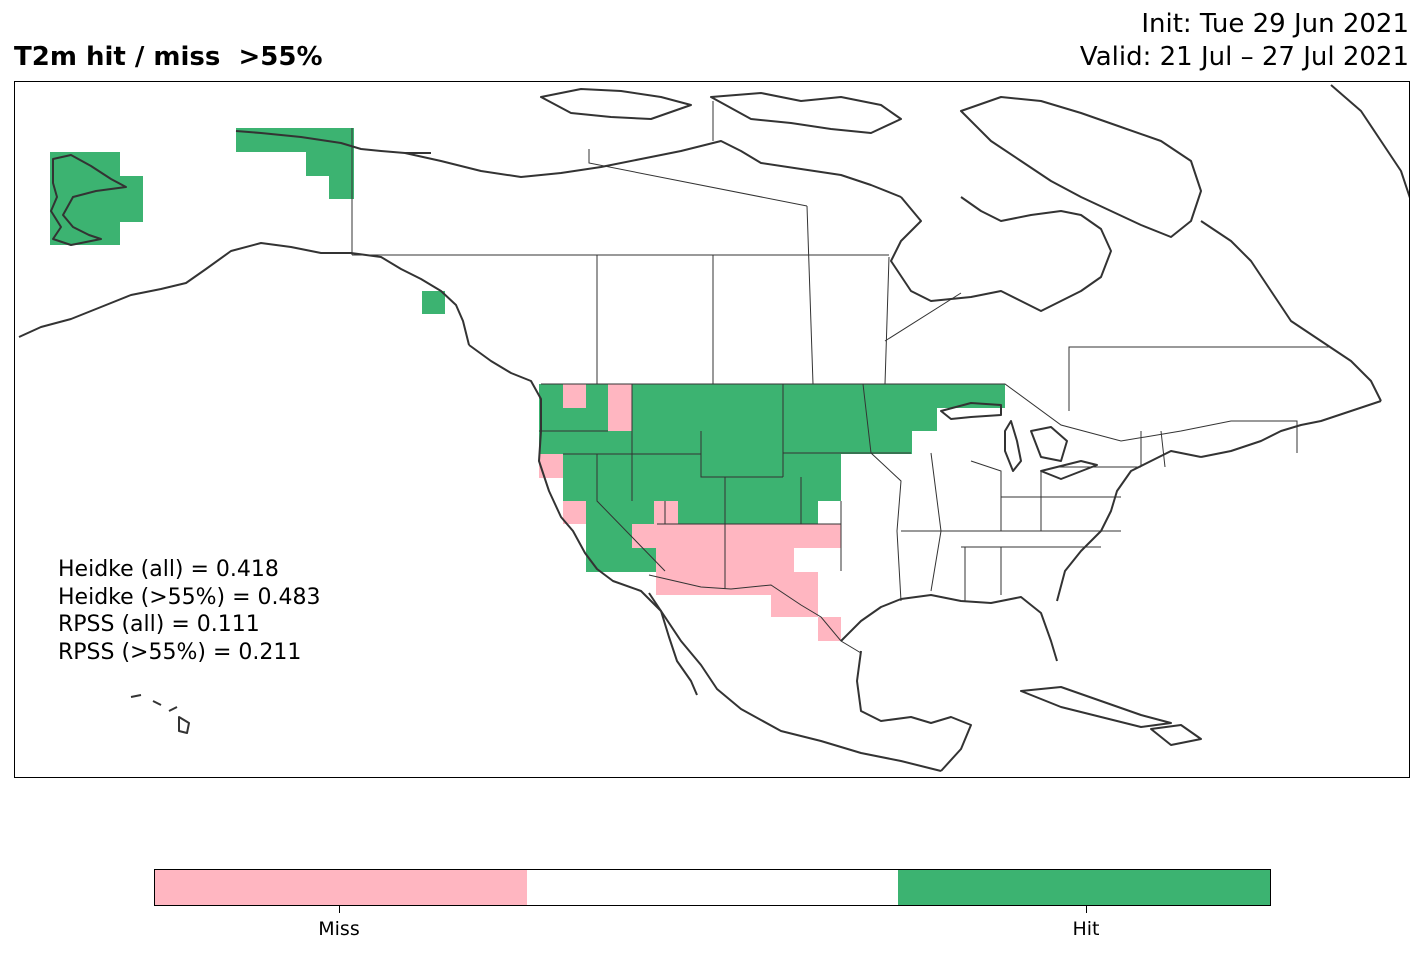 The width and height of the screenshot is (1425, 956). Describe the element at coordinates (725, 486) in the screenshot. I see `us-states-west` at that location.